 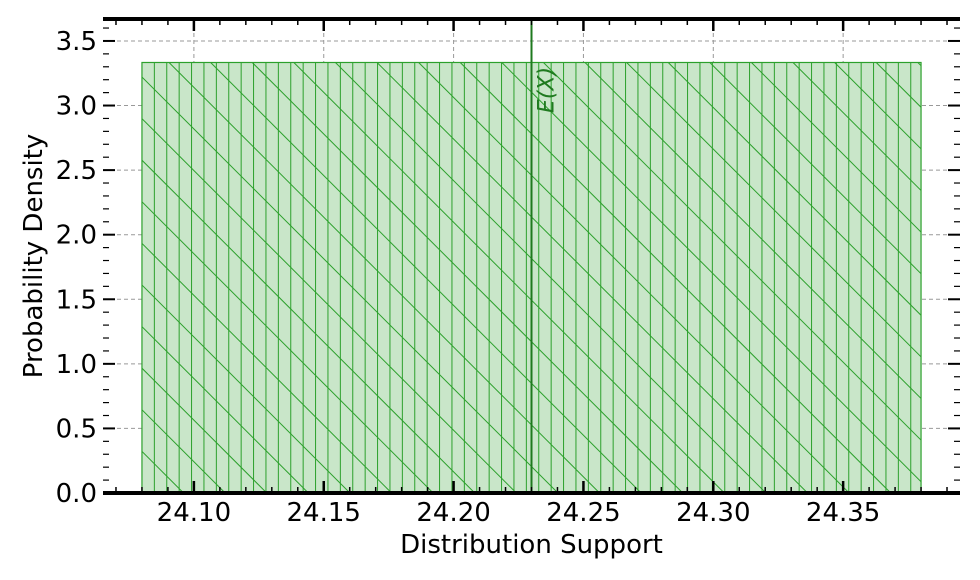 What do you see at coordinates (76, 236) in the screenshot?
I see `y-tick-label: 2.0` at bounding box center [76, 236].